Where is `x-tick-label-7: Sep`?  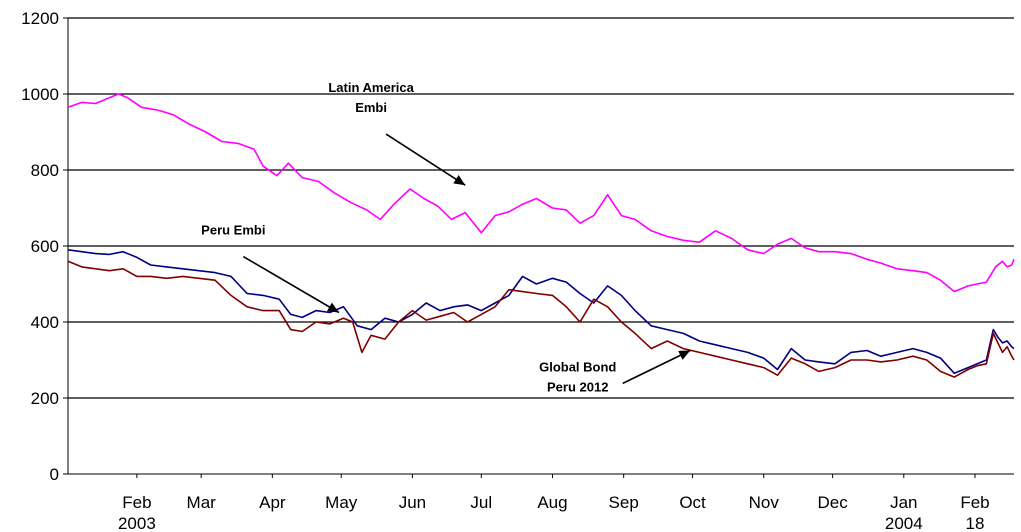
x-tick-label-7: Sep is located at coordinates (624, 502).